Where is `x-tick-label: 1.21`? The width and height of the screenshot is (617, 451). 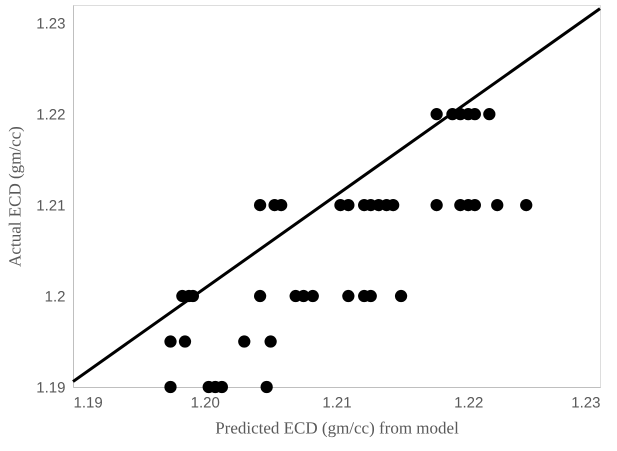
x-tick-label: 1.21 is located at coordinates (337, 403).